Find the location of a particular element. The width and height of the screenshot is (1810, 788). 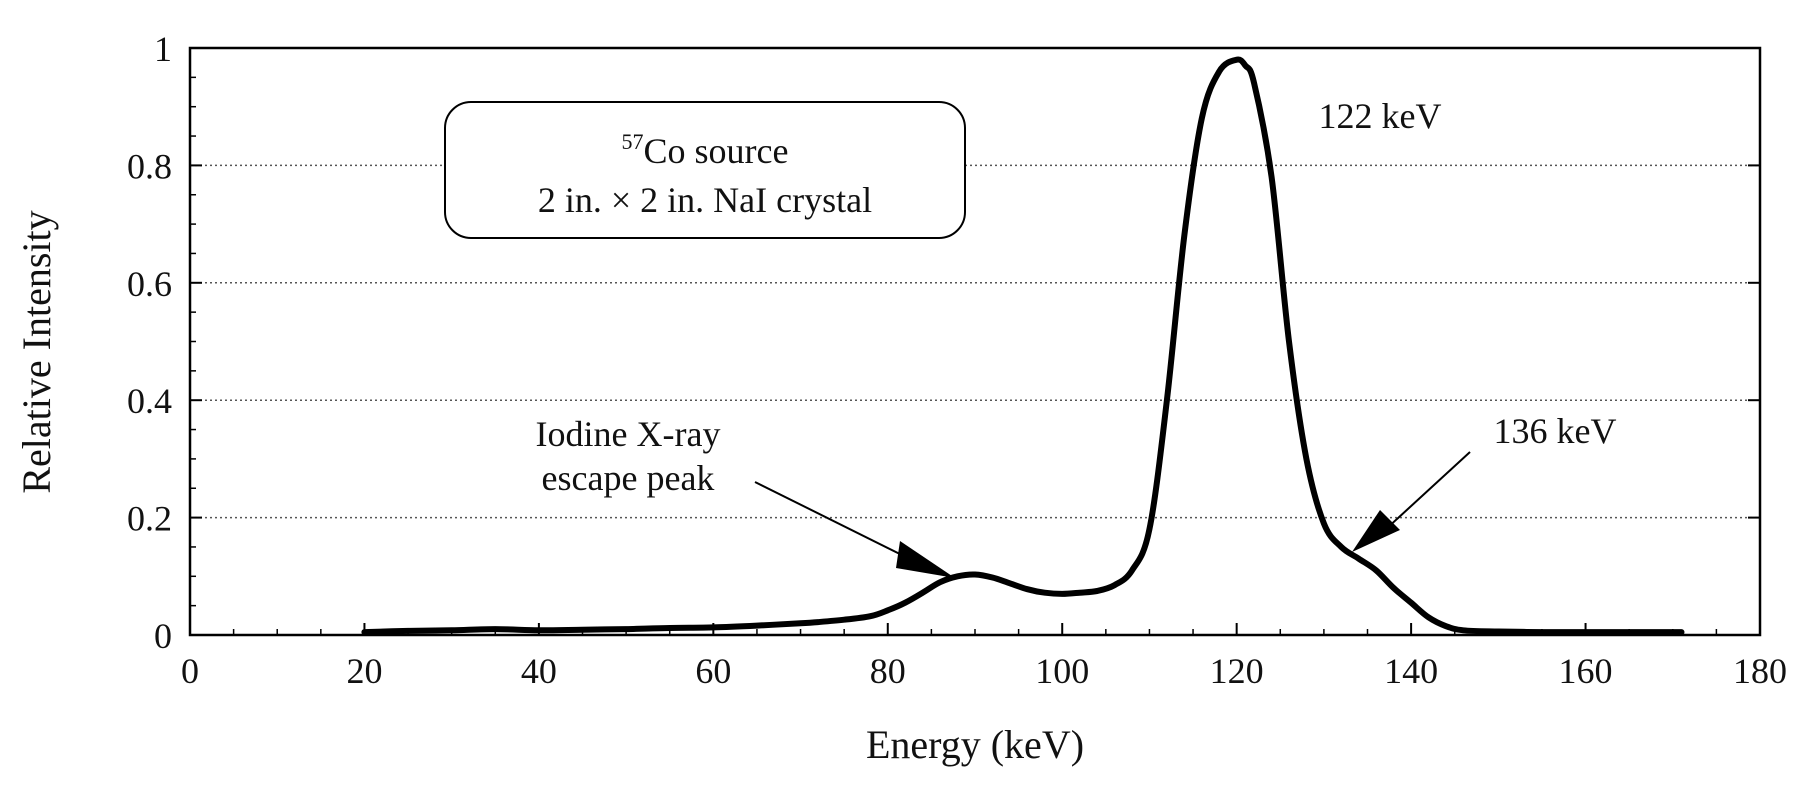

peak-122-label: 122 keV is located at coordinates (1380, 116).